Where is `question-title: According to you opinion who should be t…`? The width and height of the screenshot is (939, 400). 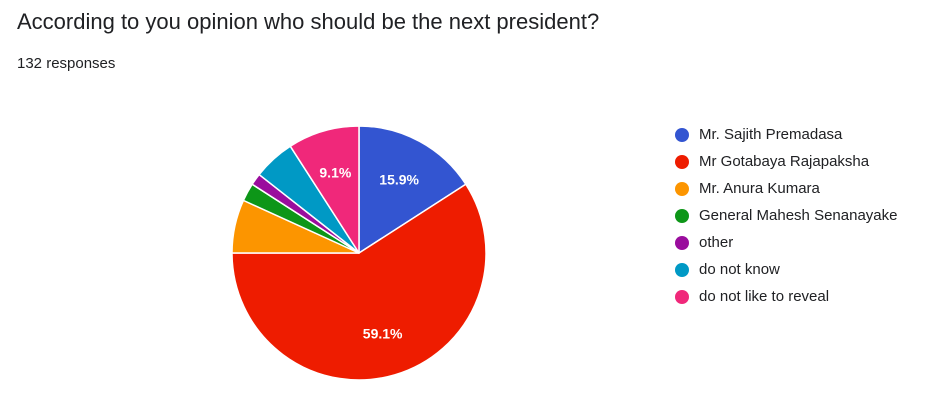
question-title: According to you opinion who should be t… is located at coordinates (308, 21).